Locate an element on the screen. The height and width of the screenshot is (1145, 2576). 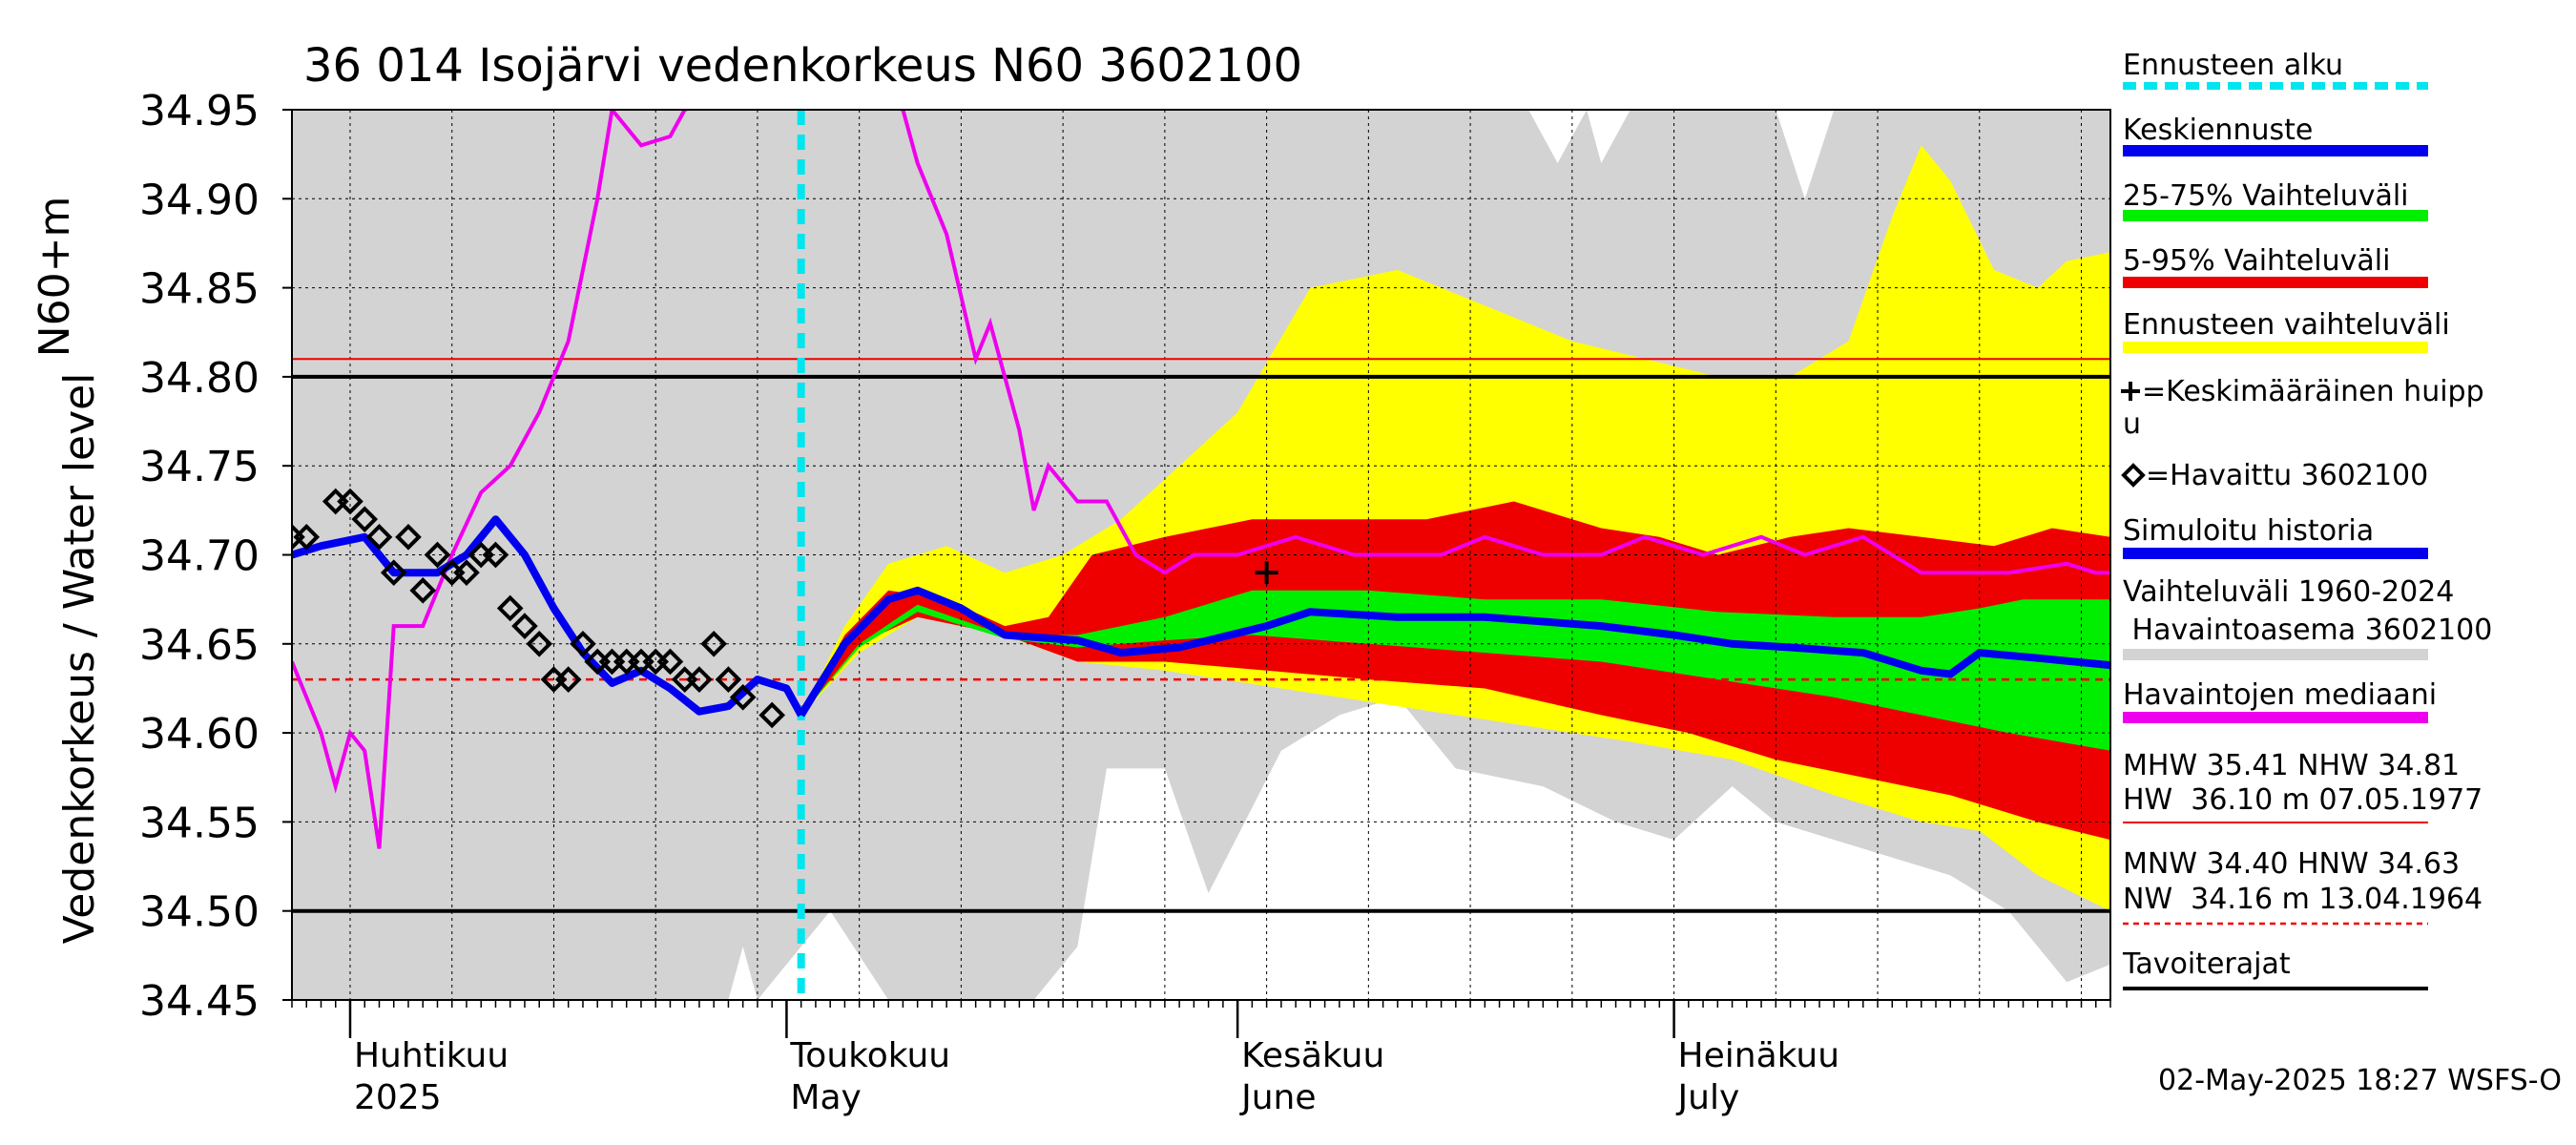
legend-label-2: HW 36.10 m 07.05.1977 is located at coordinates (2303, 800).